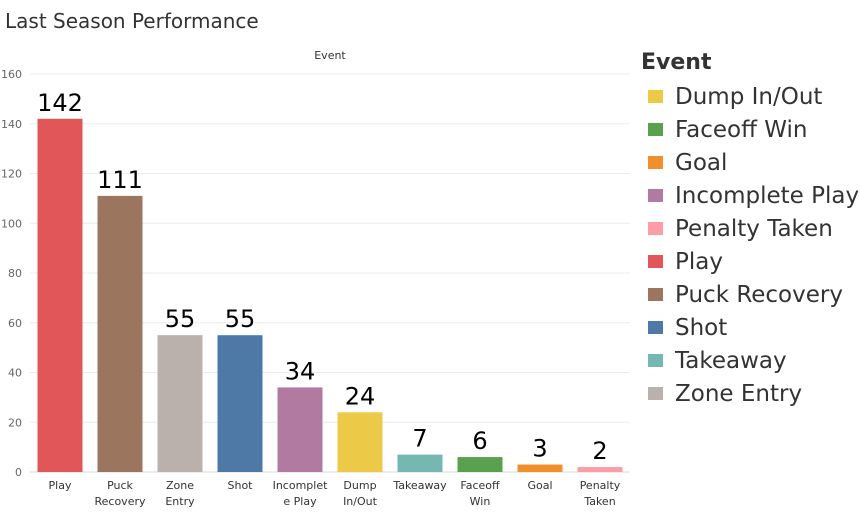  I want to click on legend-item: Faceoff Win, so click(753, 129).